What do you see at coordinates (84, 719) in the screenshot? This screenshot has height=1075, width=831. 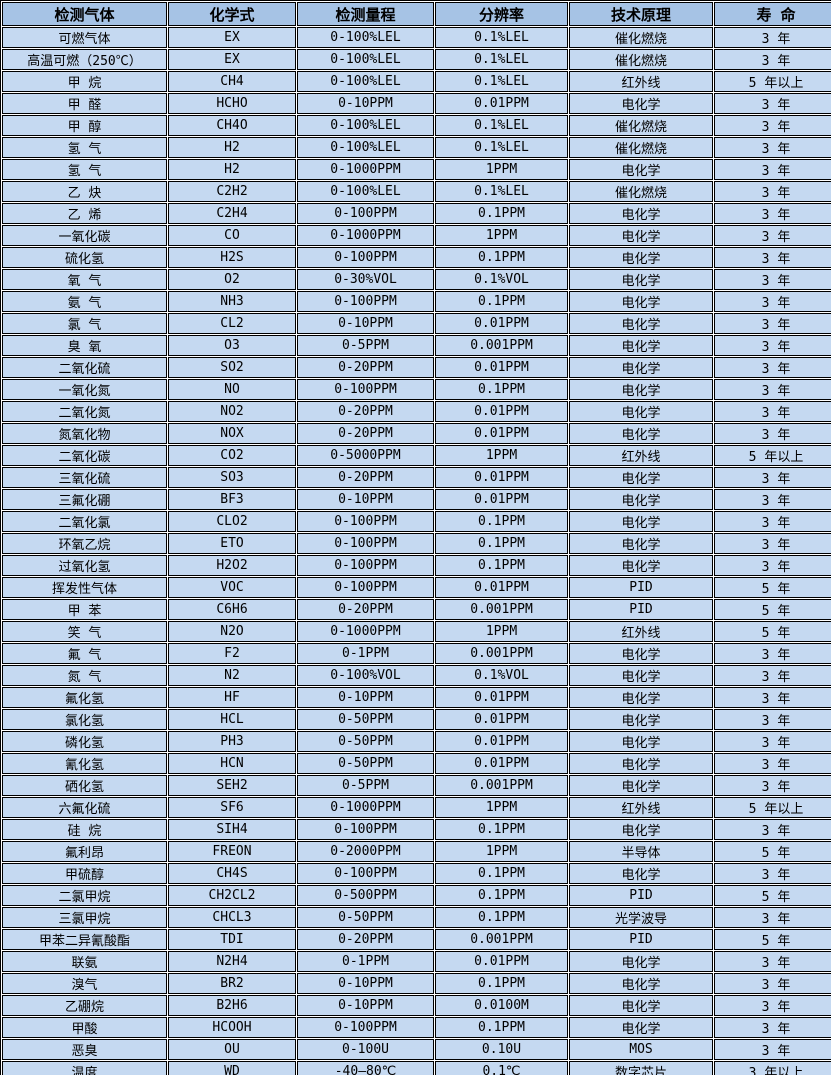 I see `cell-gas-name: 氯化氢` at bounding box center [84, 719].